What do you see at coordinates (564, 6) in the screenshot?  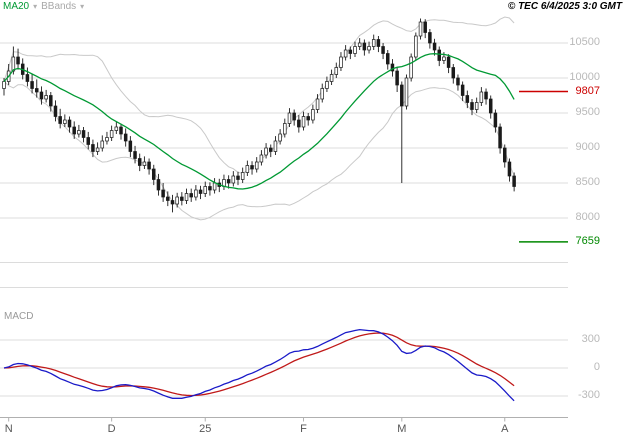 I see `copyright-text: © TEC 6/4/2025 3:0 GMT` at bounding box center [564, 6].